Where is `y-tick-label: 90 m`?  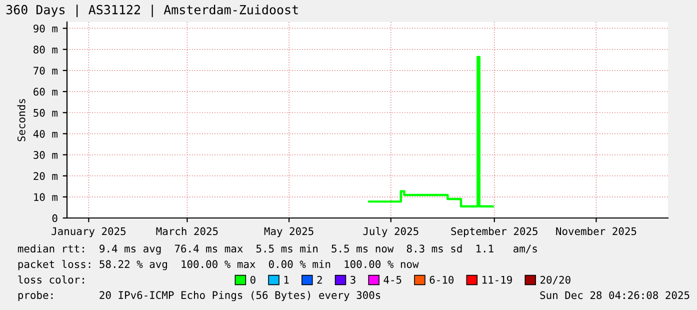 y-tick-label: 90 m is located at coordinates (46, 28).